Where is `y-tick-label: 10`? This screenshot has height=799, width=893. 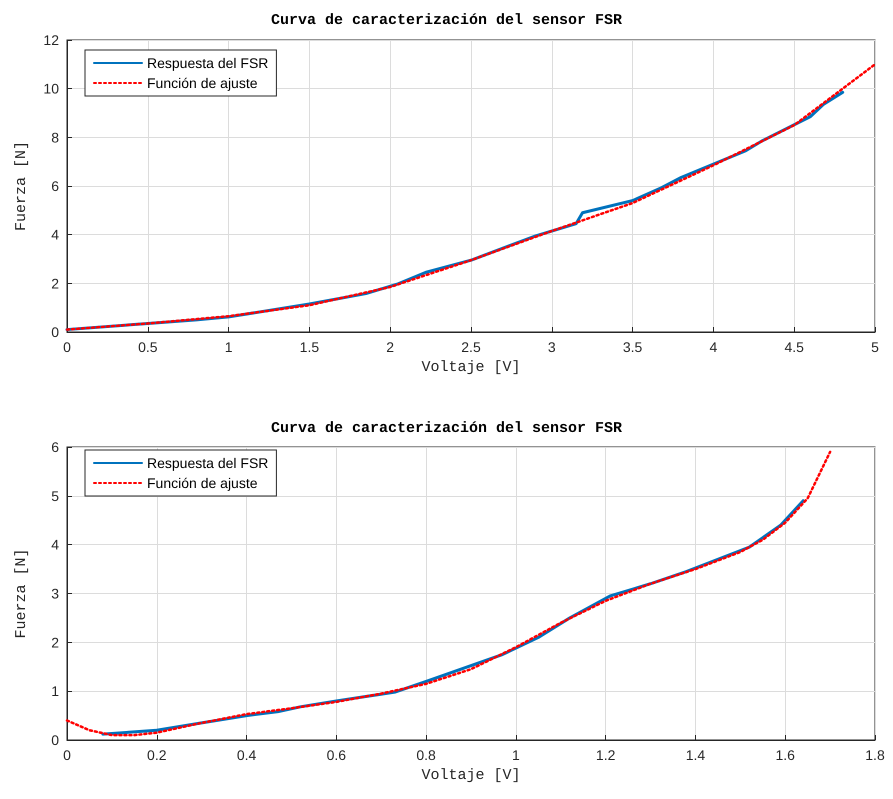
y-tick-label: 10 is located at coordinates (51, 88).